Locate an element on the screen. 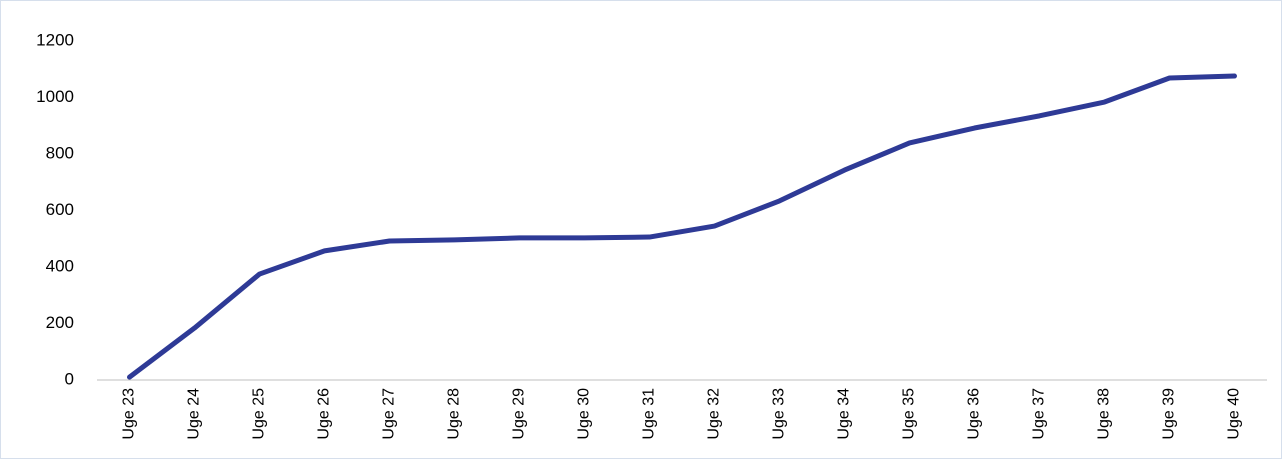 Image resolution: width=1282 pixels, height=459 pixels. x-tick-label: Uge 30 is located at coordinates (584, 414).